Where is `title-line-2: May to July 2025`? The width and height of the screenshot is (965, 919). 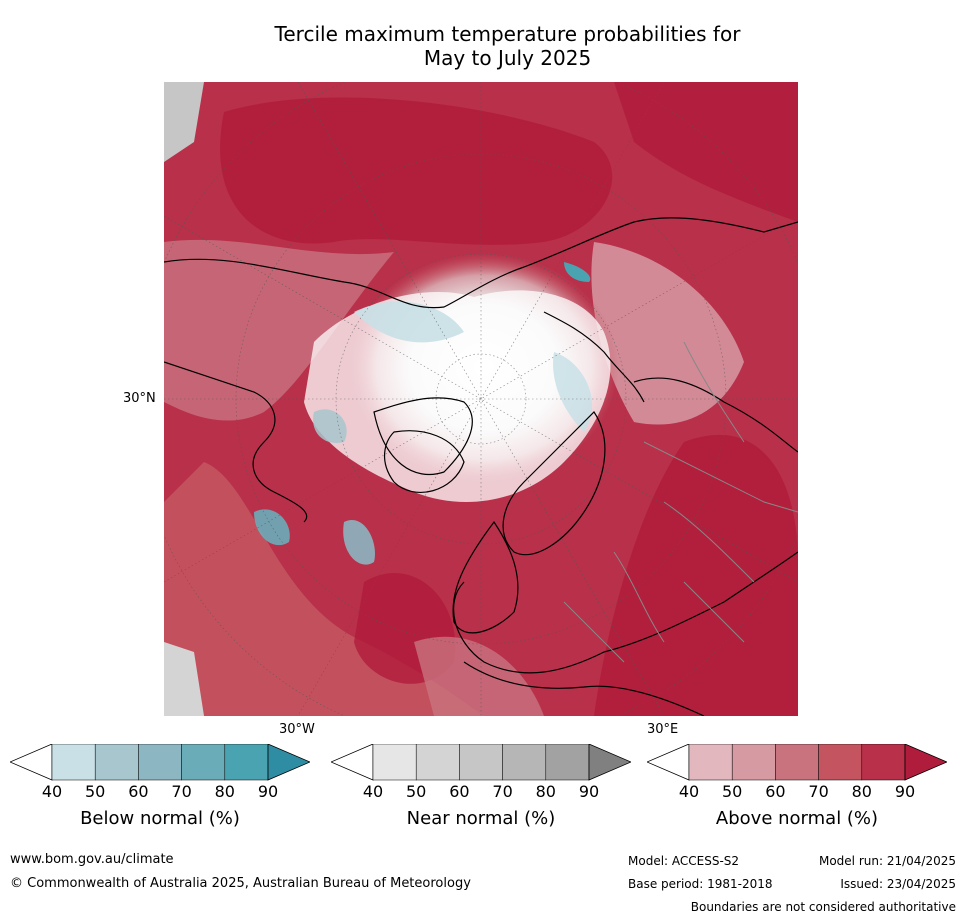
title-line-2: May to July 2025 is located at coordinates (507, 58).